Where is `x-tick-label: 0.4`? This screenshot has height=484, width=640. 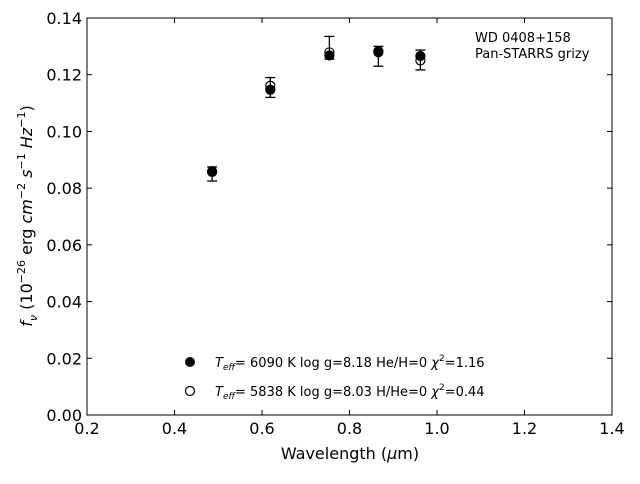
x-tick-label: 0.4 is located at coordinates (174, 428).